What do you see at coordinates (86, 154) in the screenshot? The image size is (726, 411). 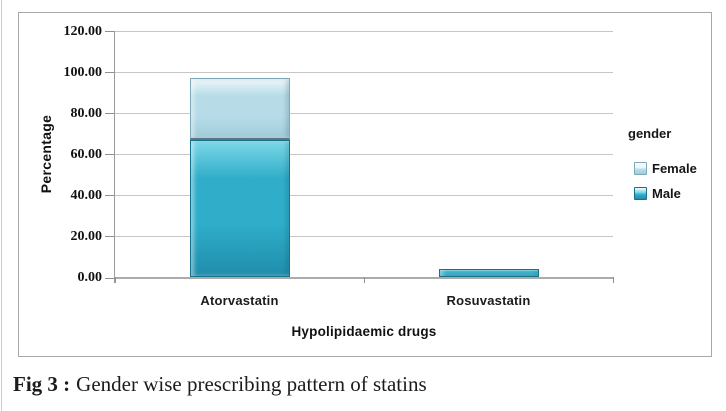 I see `y-tick-label: 60.00` at bounding box center [86, 154].